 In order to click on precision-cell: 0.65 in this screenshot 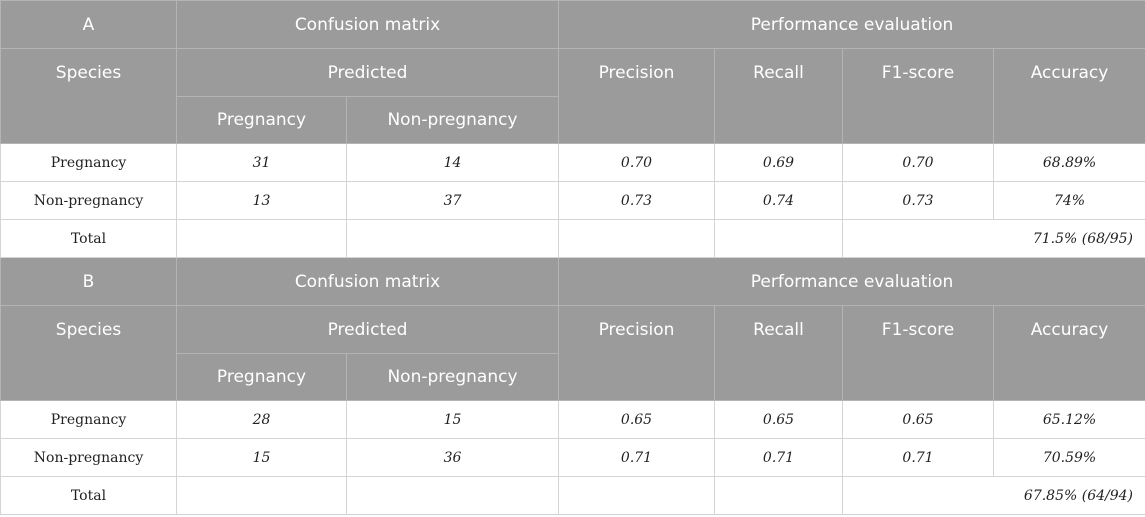, I will do `click(637, 419)`.